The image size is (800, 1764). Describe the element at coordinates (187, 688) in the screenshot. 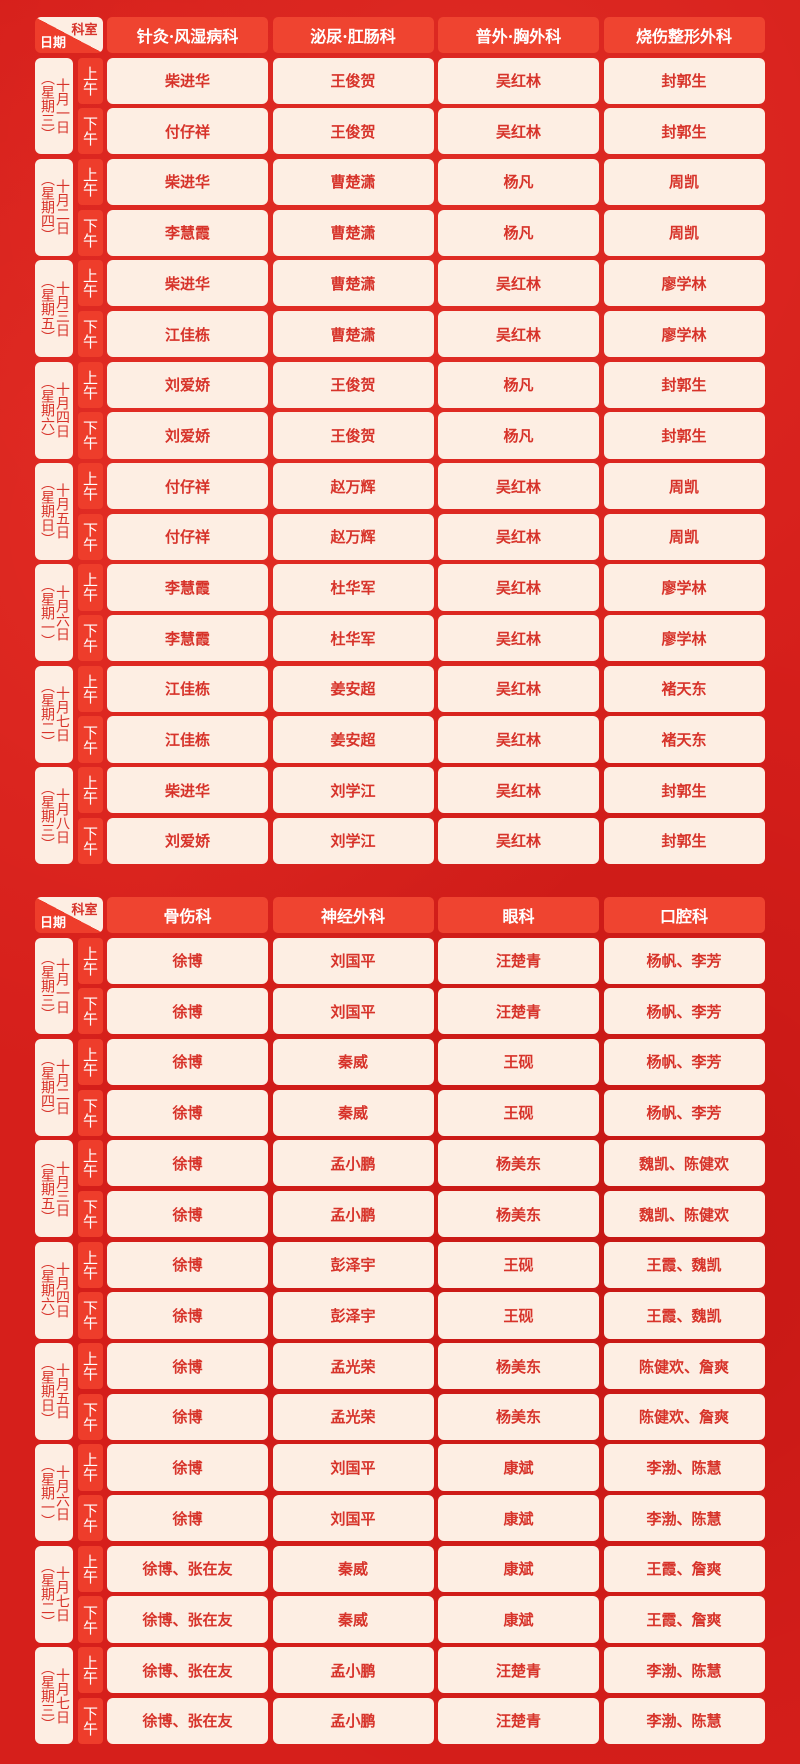

I see `doctor-cell: 江佳栋` at that location.